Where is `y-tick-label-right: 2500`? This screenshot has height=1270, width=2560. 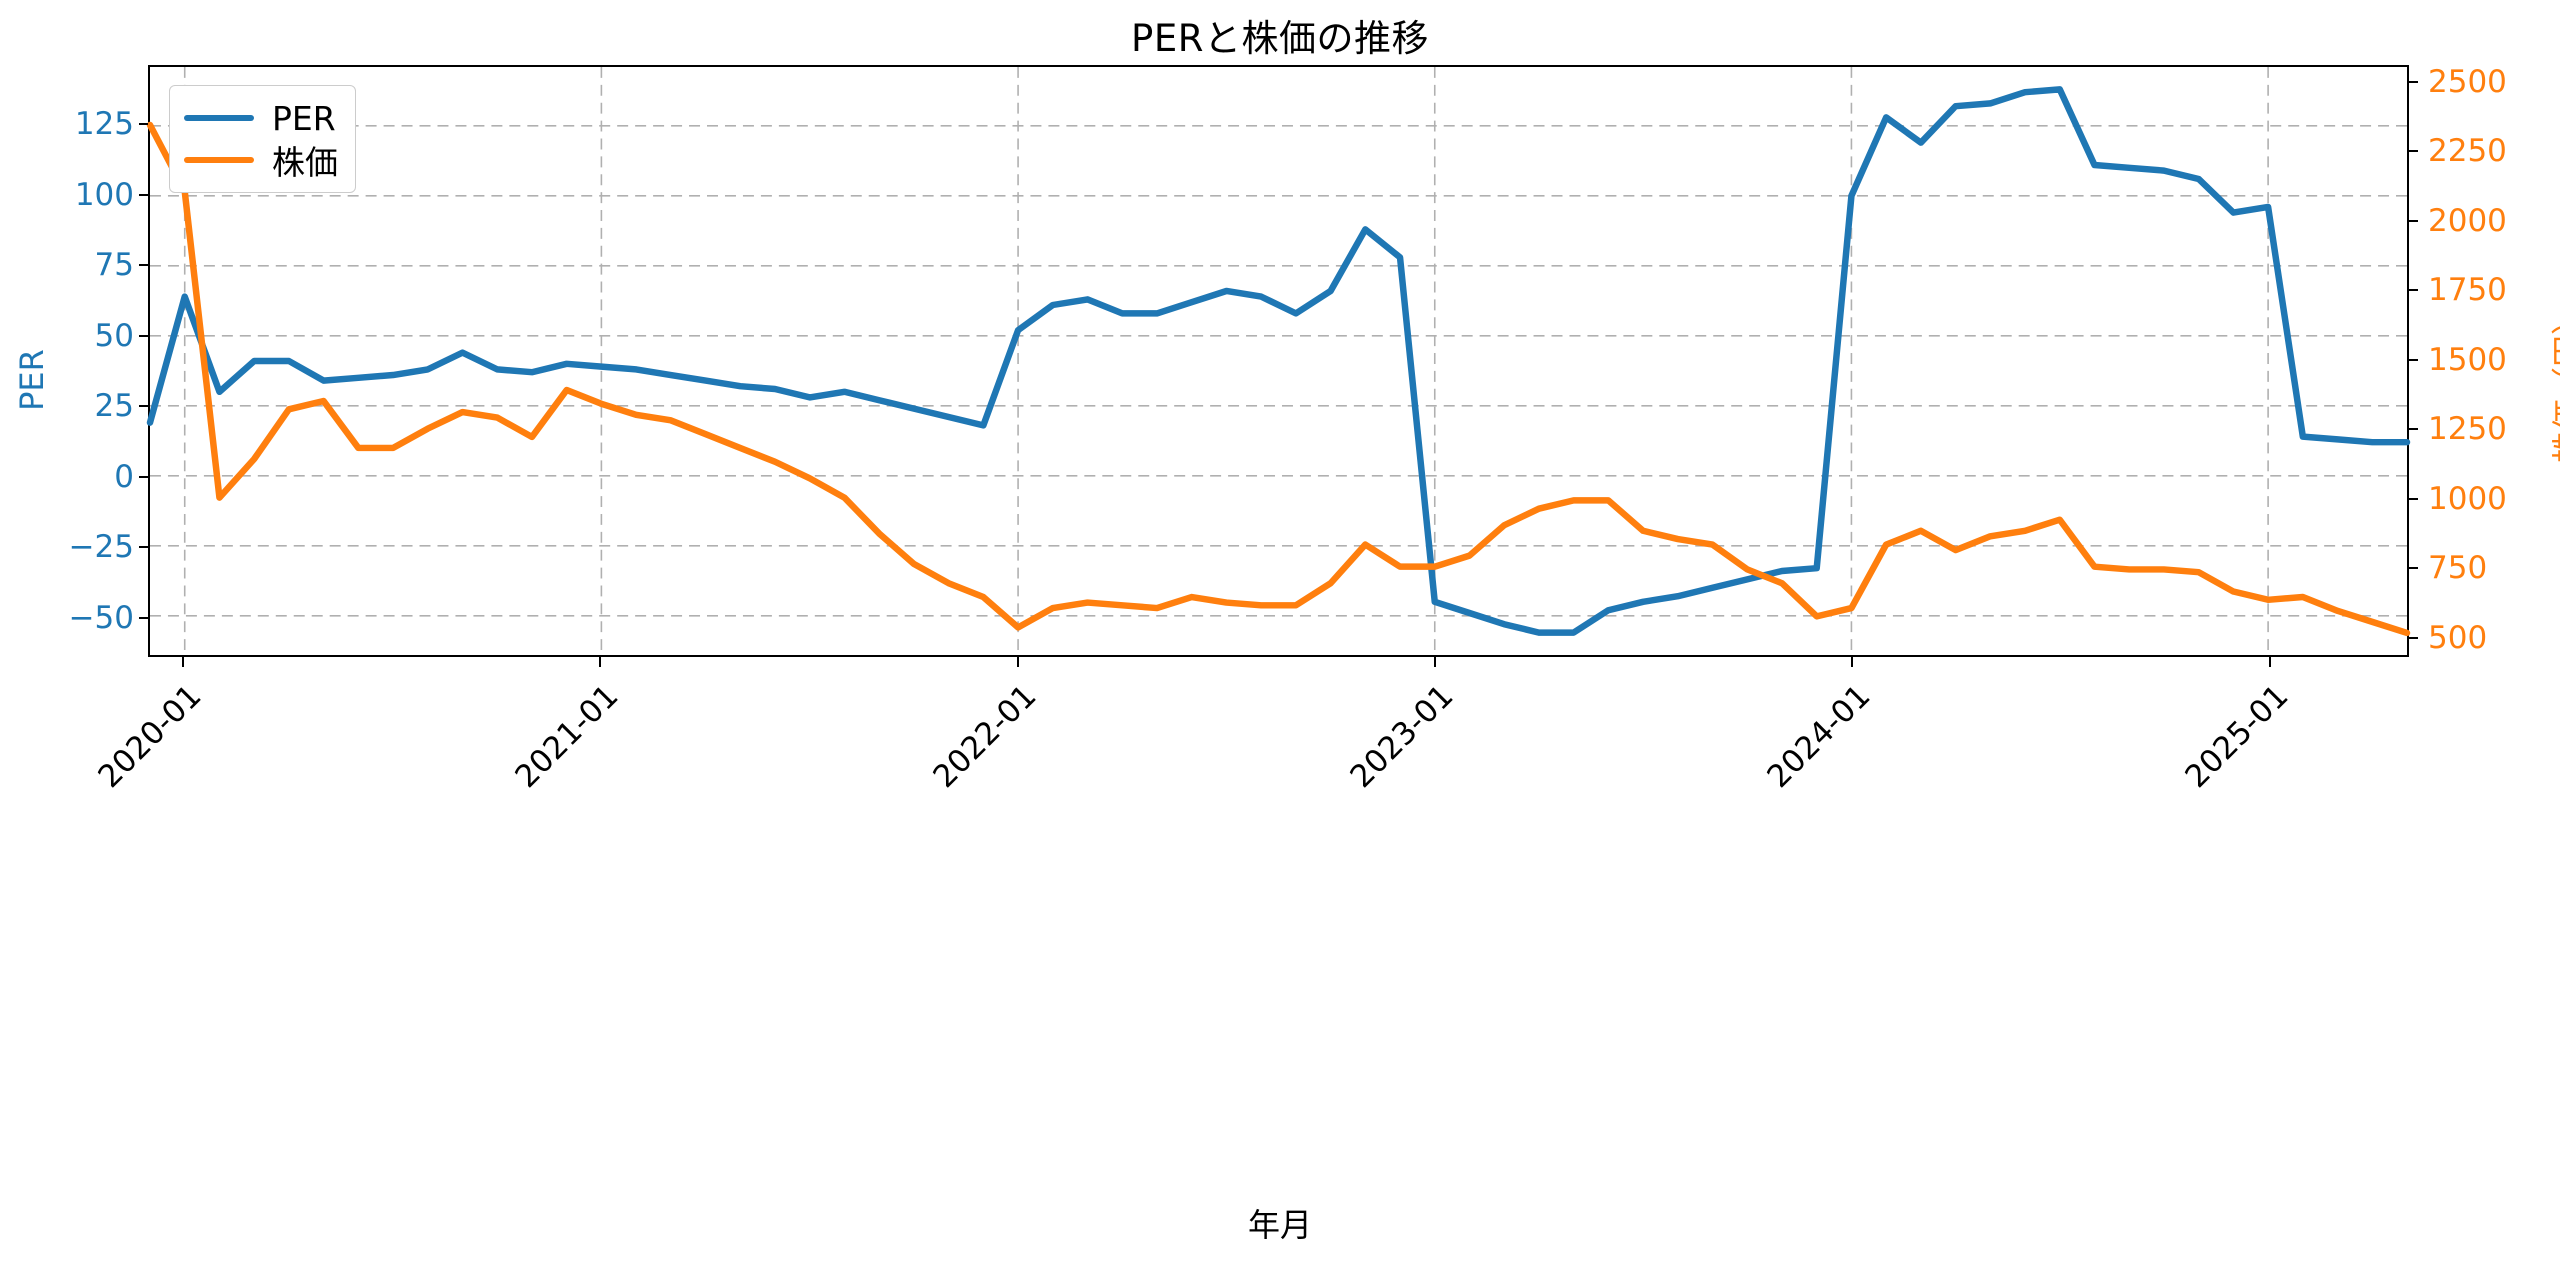 y-tick-label-right: 2500 is located at coordinates (2467, 81).